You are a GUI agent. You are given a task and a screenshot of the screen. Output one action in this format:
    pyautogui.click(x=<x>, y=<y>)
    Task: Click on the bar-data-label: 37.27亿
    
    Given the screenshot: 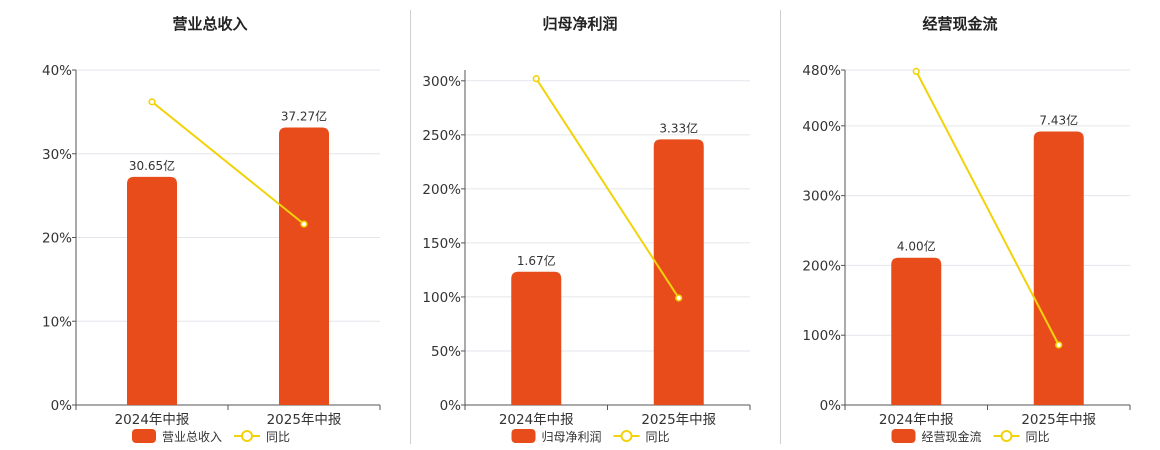 What is the action you would take?
    pyautogui.click(x=304, y=116)
    